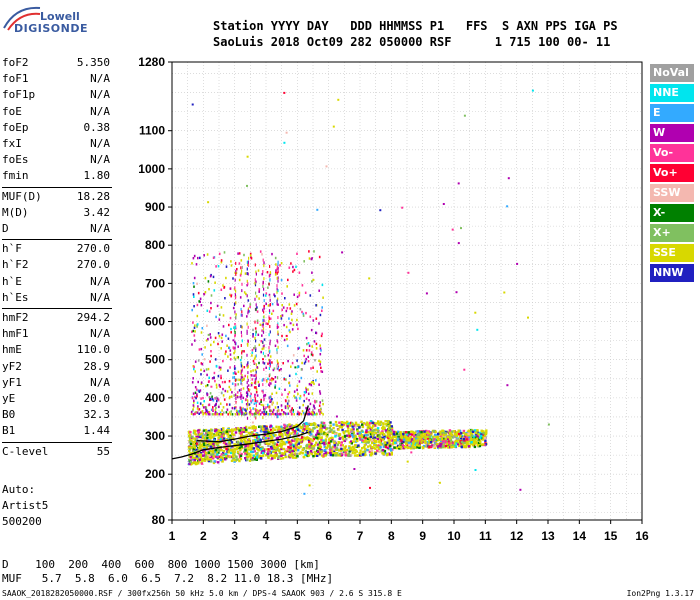  What do you see at coordinates (660, 593) in the screenshot?
I see `footer-software-version: Ion2Png 1.3.17` at bounding box center [660, 593].